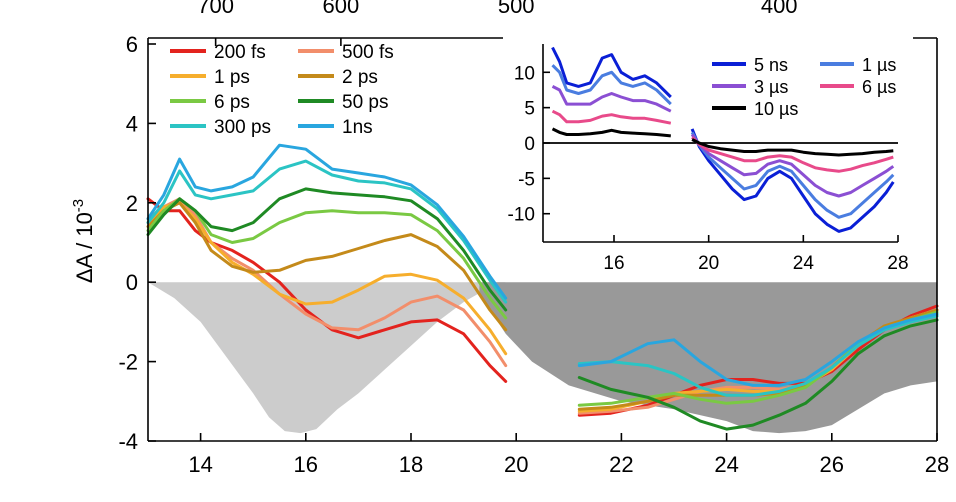 This screenshot has height=502, width=956. What do you see at coordinates (242, 127) in the screenshot?
I see `legend-label-300-ps: 300 ps` at bounding box center [242, 127].